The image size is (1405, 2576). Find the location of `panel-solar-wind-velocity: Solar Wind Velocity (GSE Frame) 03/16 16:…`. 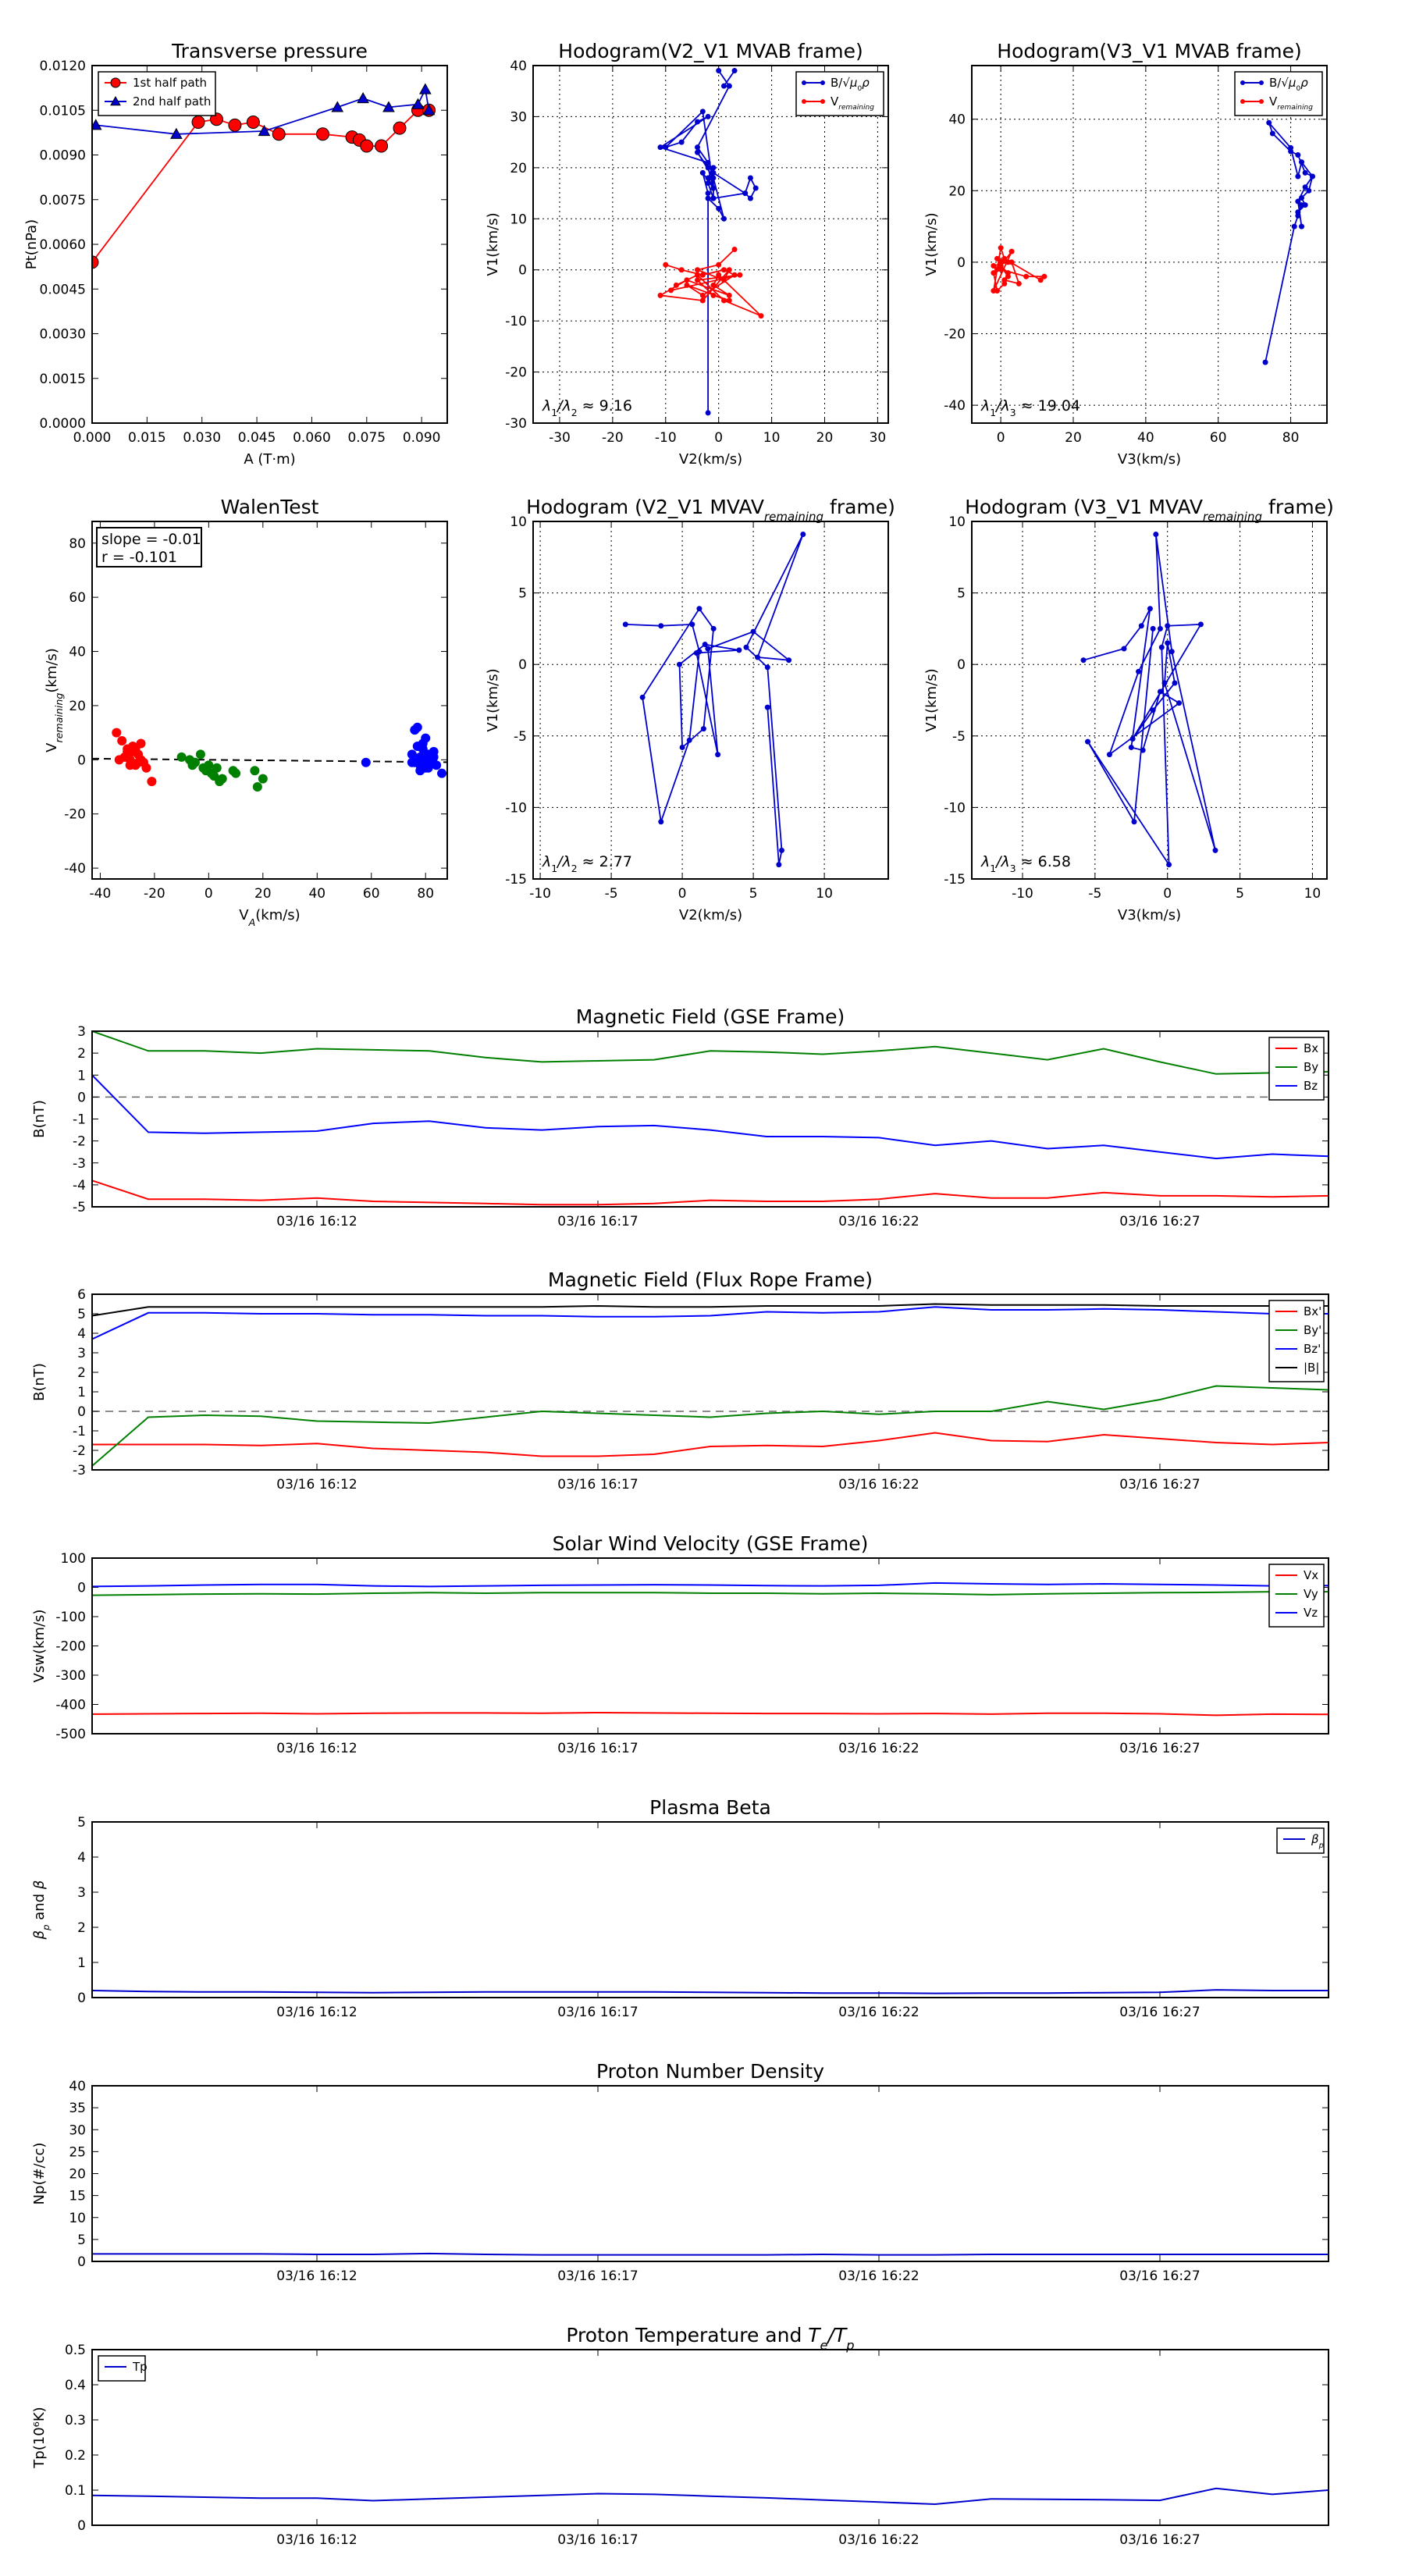

panel-solar-wind-velocity: Solar Wind Velocity (GSE Frame) 03/16 16:… is located at coordinates (680, 1644).